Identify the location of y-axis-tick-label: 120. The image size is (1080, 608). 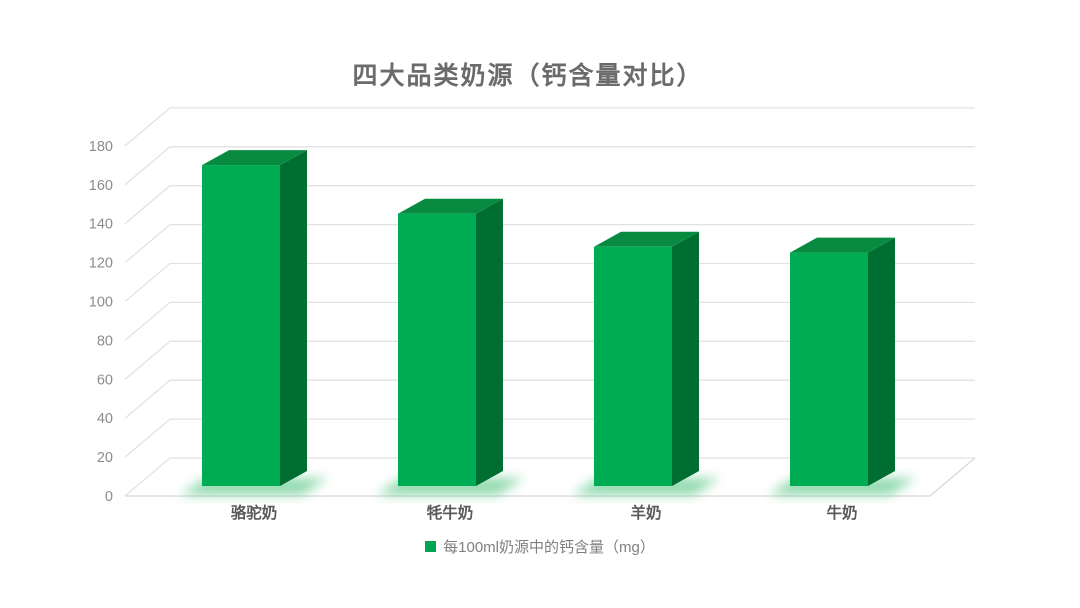
(101, 264).